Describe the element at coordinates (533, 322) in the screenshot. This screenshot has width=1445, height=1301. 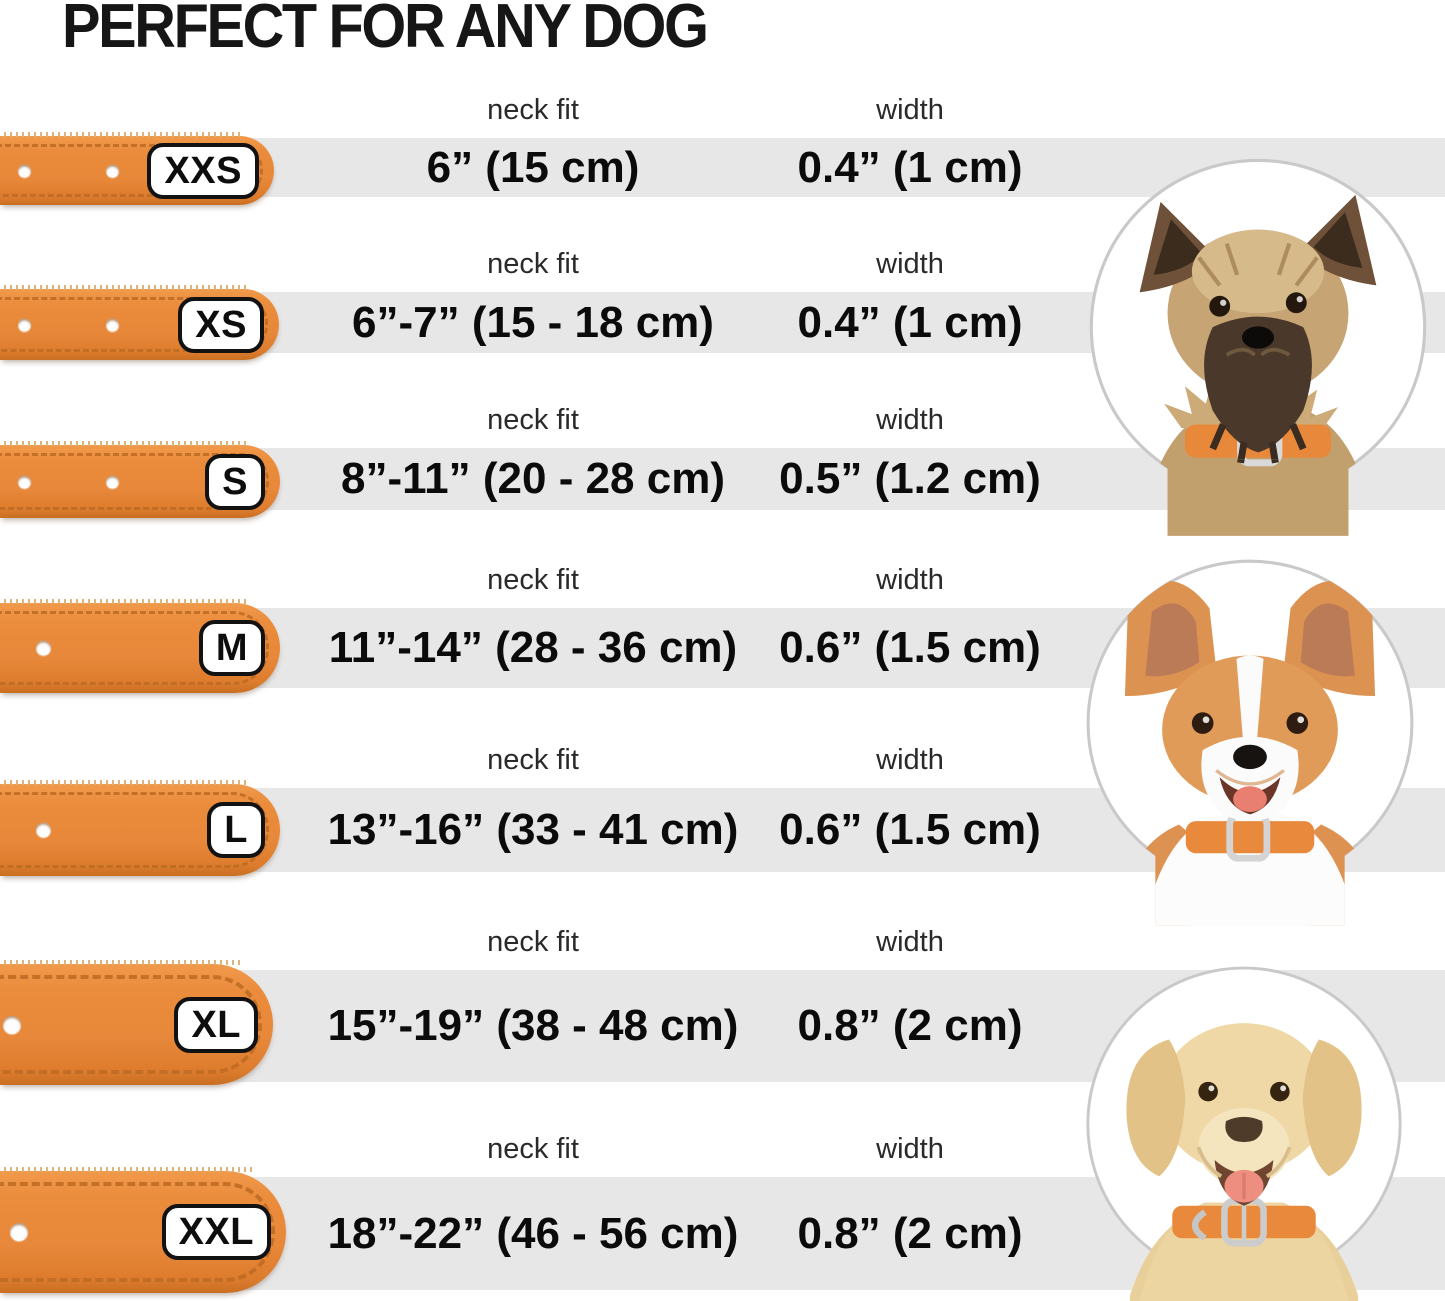
I see `neck-fit-value: 6”-7” (15 - 18 cm)` at that location.